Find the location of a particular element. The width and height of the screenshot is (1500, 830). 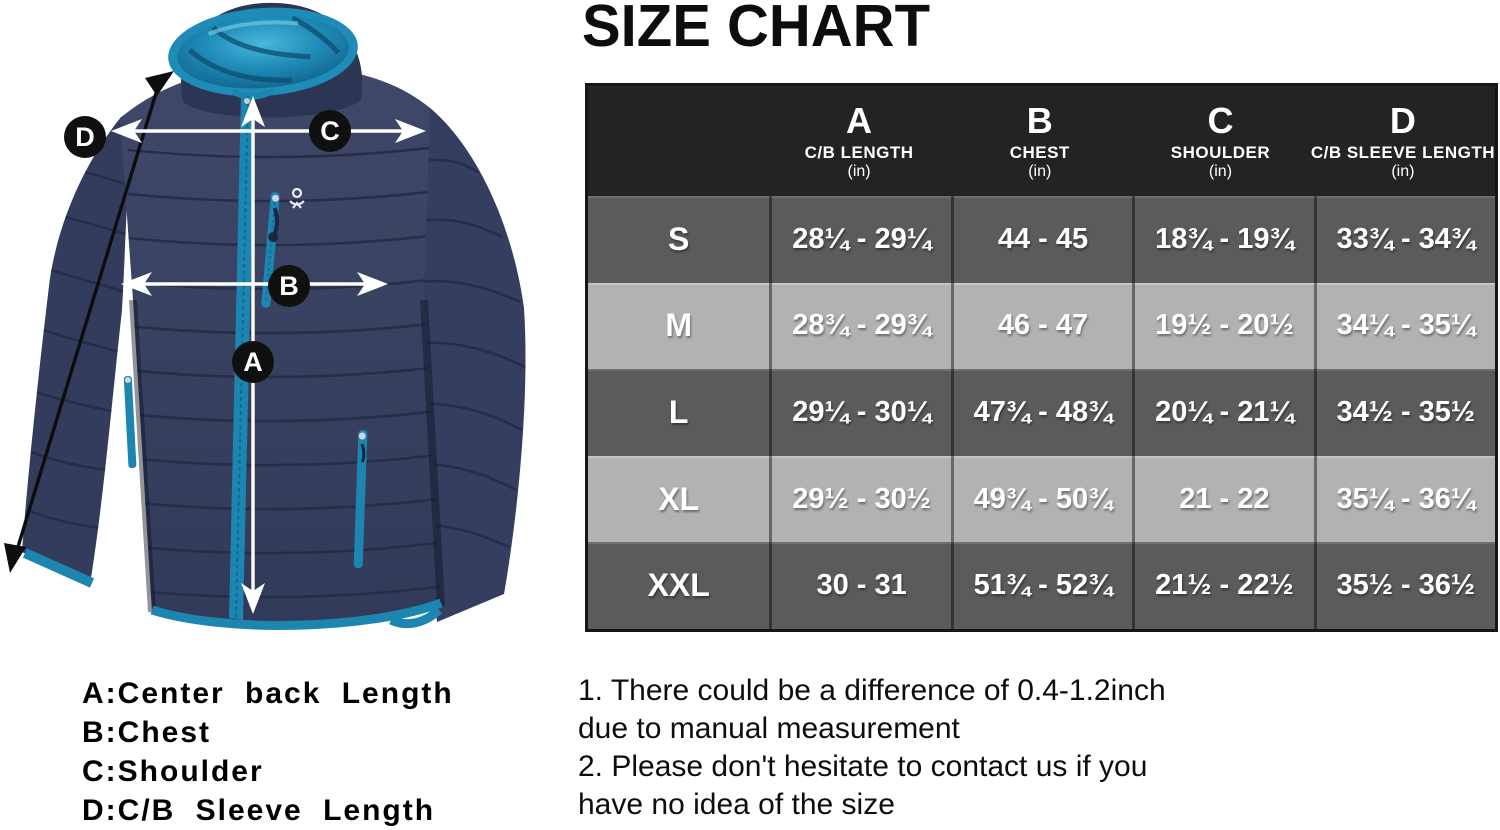

note-line: have no idea of the size is located at coordinates (736, 804).